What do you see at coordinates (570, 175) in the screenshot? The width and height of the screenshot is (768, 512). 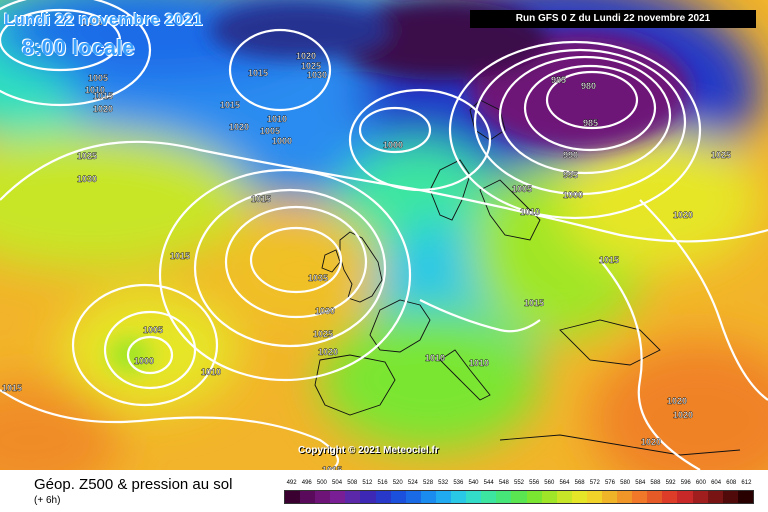 I see `isobar-label: 995` at bounding box center [570, 175].